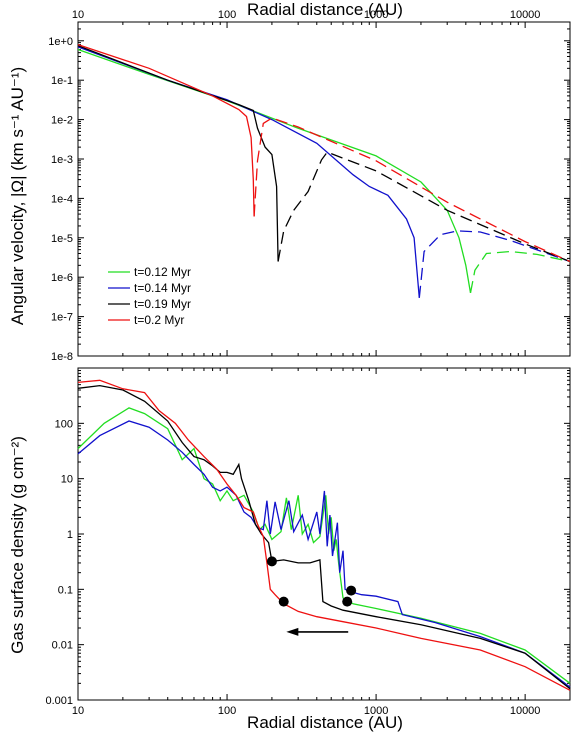 The image size is (572, 735). What do you see at coordinates (62, 239) in the screenshot?
I see `y-tick-label: 1e-5` at bounding box center [62, 239].